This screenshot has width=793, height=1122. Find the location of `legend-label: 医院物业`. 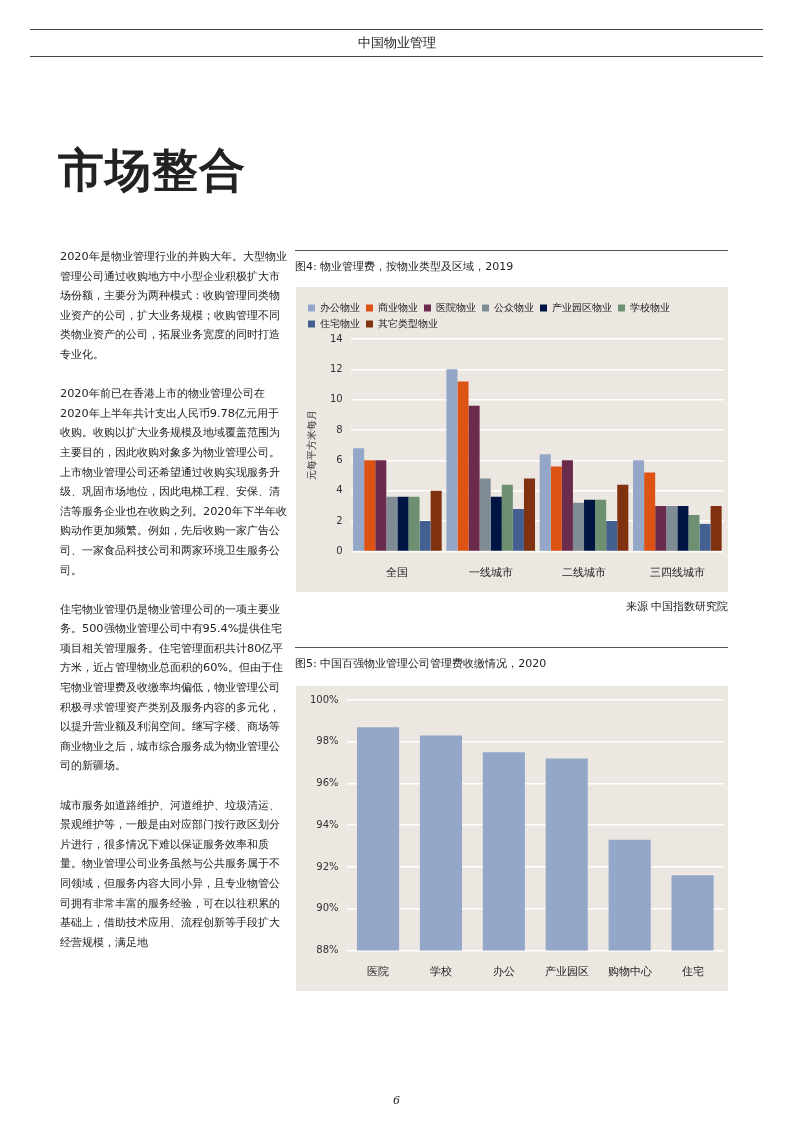

legend-label: 医院物业 is located at coordinates (456, 307).